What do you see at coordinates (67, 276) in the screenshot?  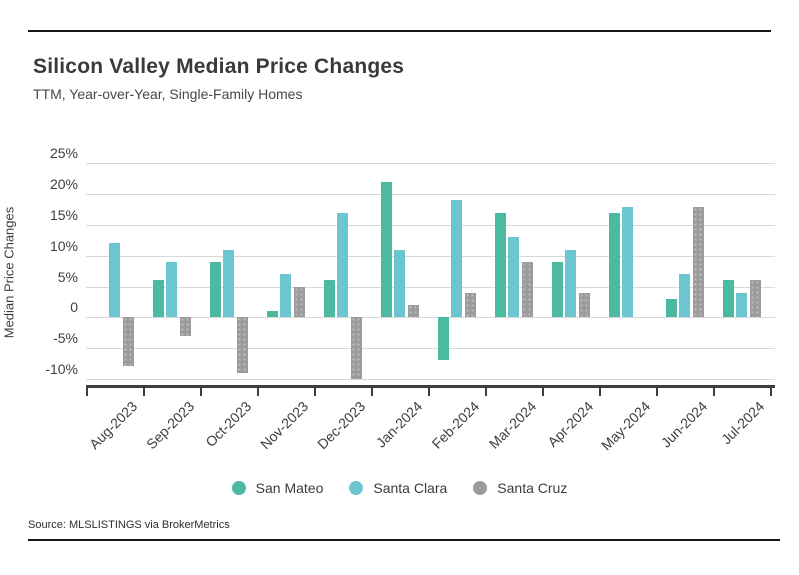 I see `y-tick-label: 5%` at bounding box center [67, 276].